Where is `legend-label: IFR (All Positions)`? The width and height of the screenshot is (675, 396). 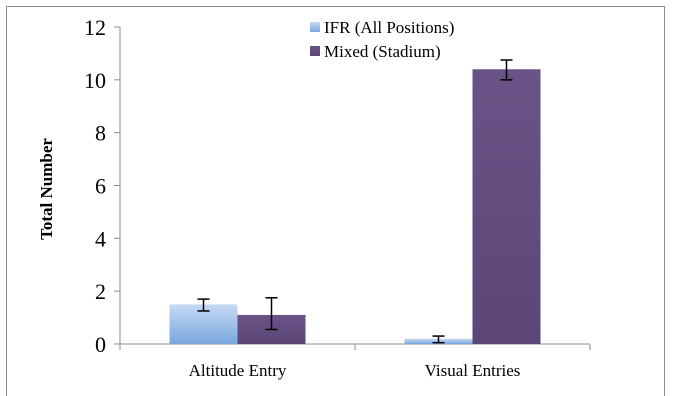 legend-label: IFR (All Positions) is located at coordinates (389, 27).